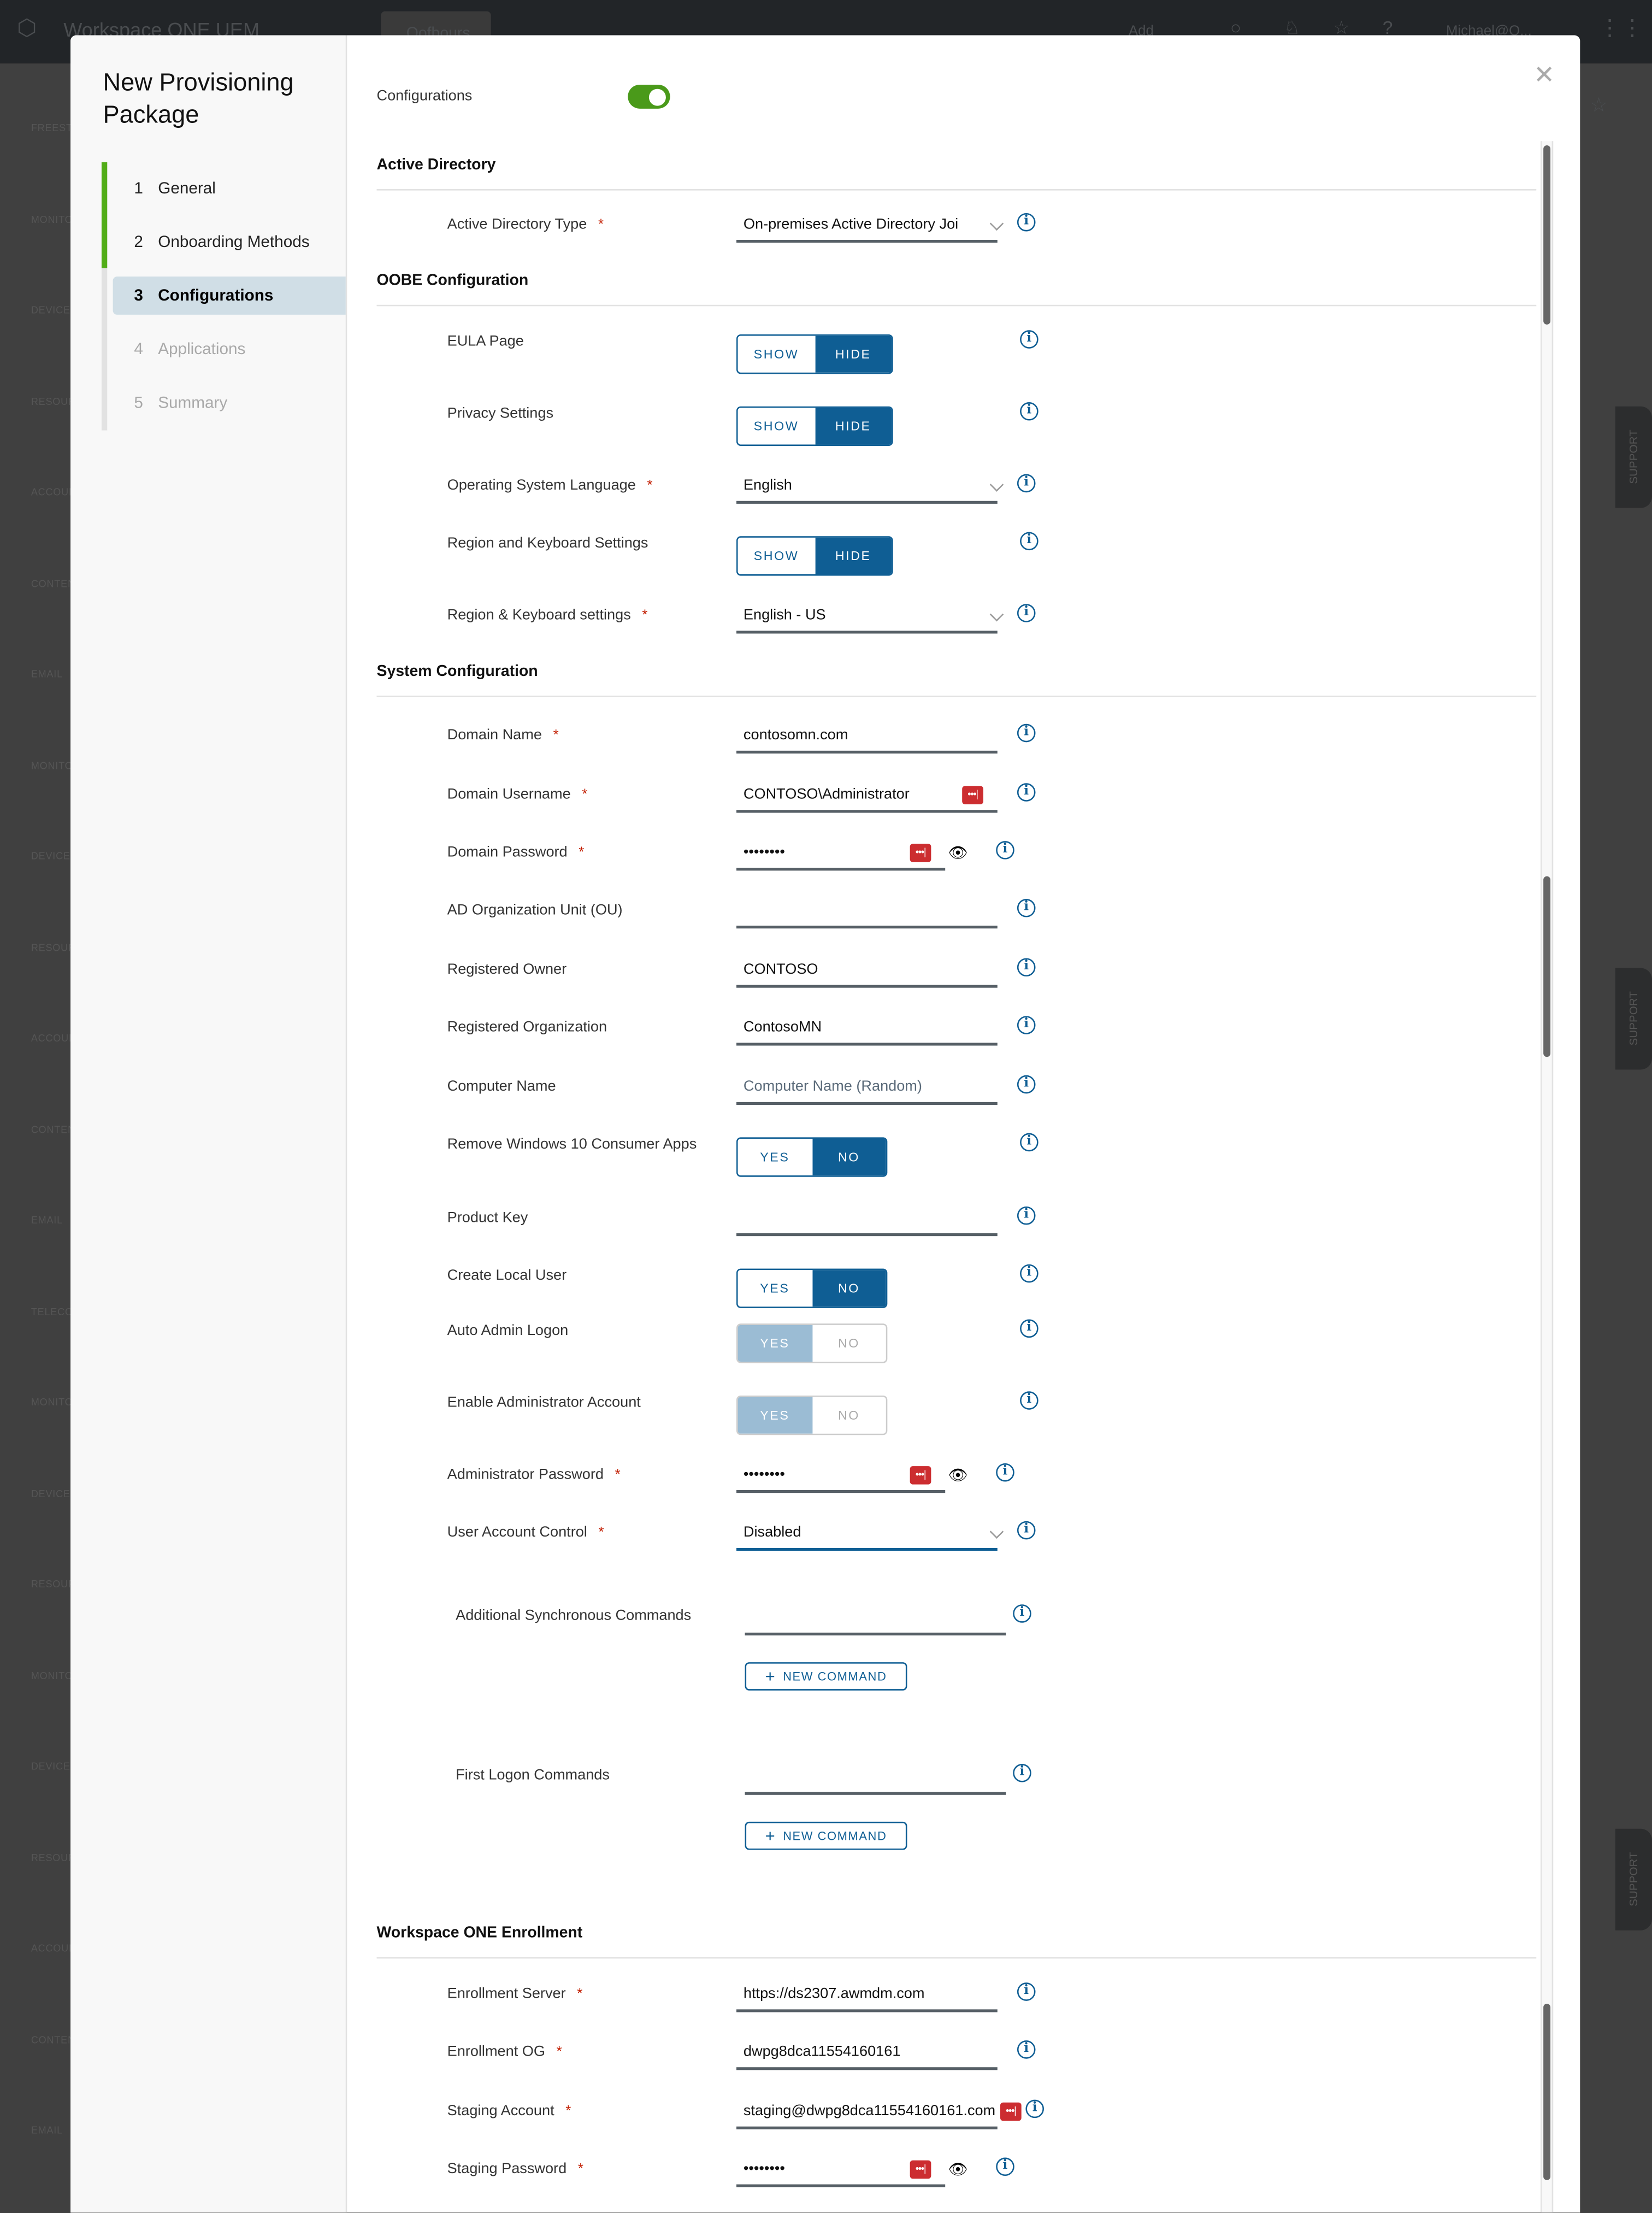 The width and height of the screenshot is (1652, 2213). Describe the element at coordinates (776, 354) in the screenshot. I see `eula-page-option-show: SHOW` at that location.